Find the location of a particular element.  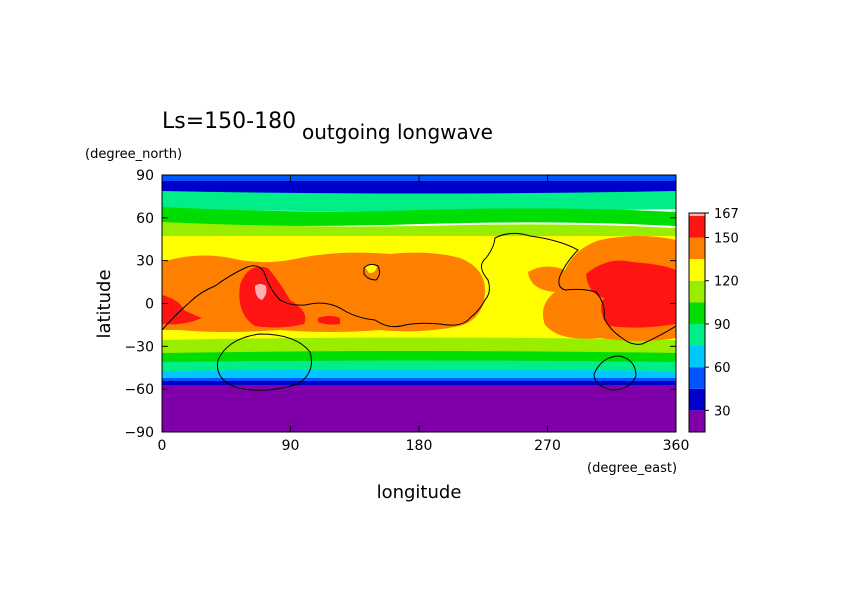

region-hot-east is located at coordinates (631, 294).